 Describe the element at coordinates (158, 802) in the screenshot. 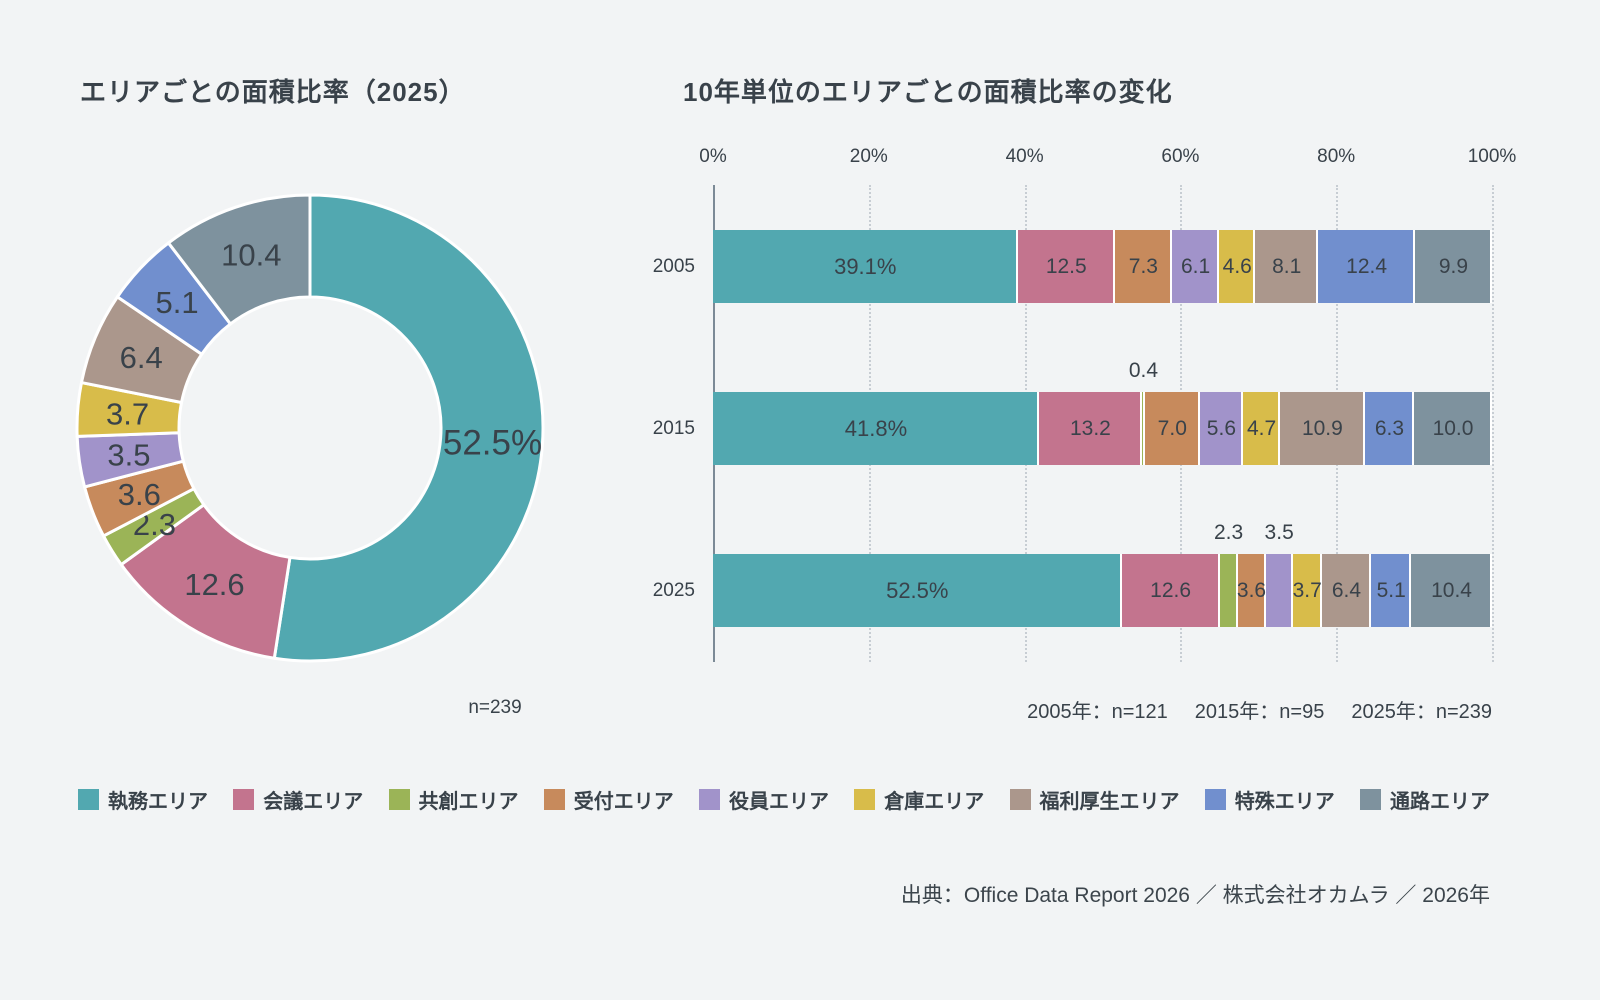

I see `legend-label: 執務エリア` at that location.